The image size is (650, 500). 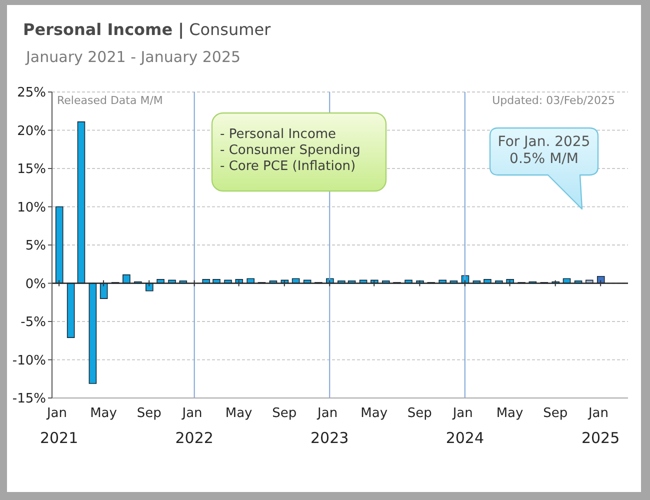 What do you see at coordinates (31, 93) in the screenshot?
I see `y-tick-label: 25%` at bounding box center [31, 93].